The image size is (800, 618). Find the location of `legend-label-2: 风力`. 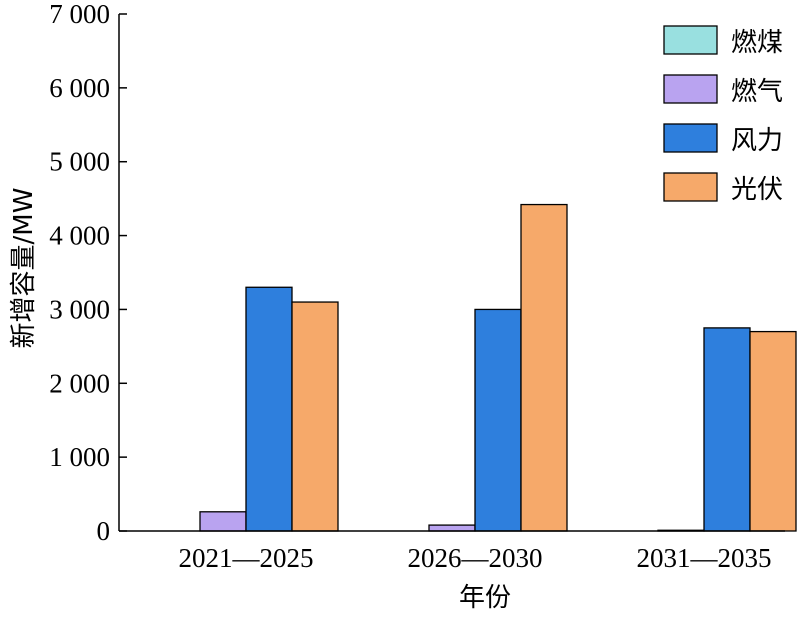

legend-label-2: 风力 is located at coordinates (757, 141).